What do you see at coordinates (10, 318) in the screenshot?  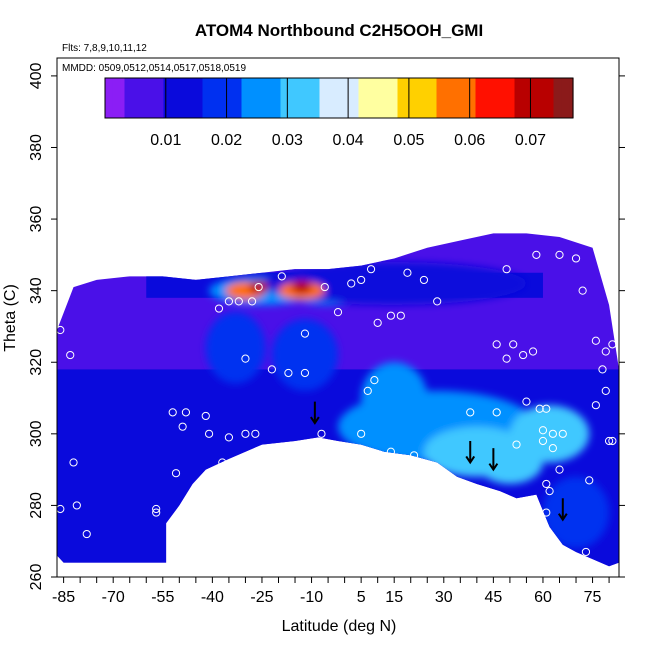 I see `y-axis-label: Theta (C)` at bounding box center [10, 318].